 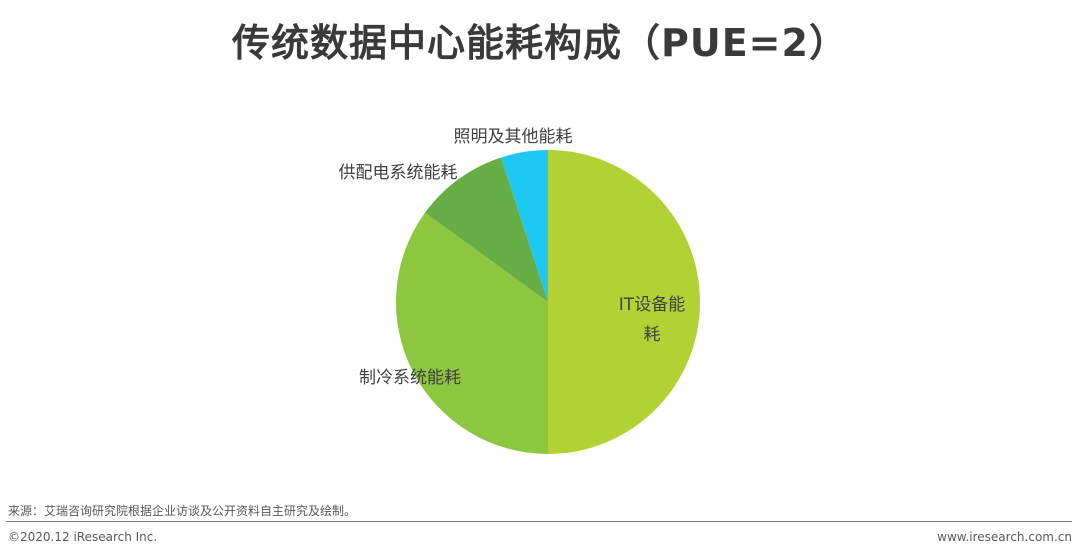 What do you see at coordinates (540, 43) in the screenshot?
I see `chart-title: 传统数据中心能耗构成（PUE=2）` at bounding box center [540, 43].